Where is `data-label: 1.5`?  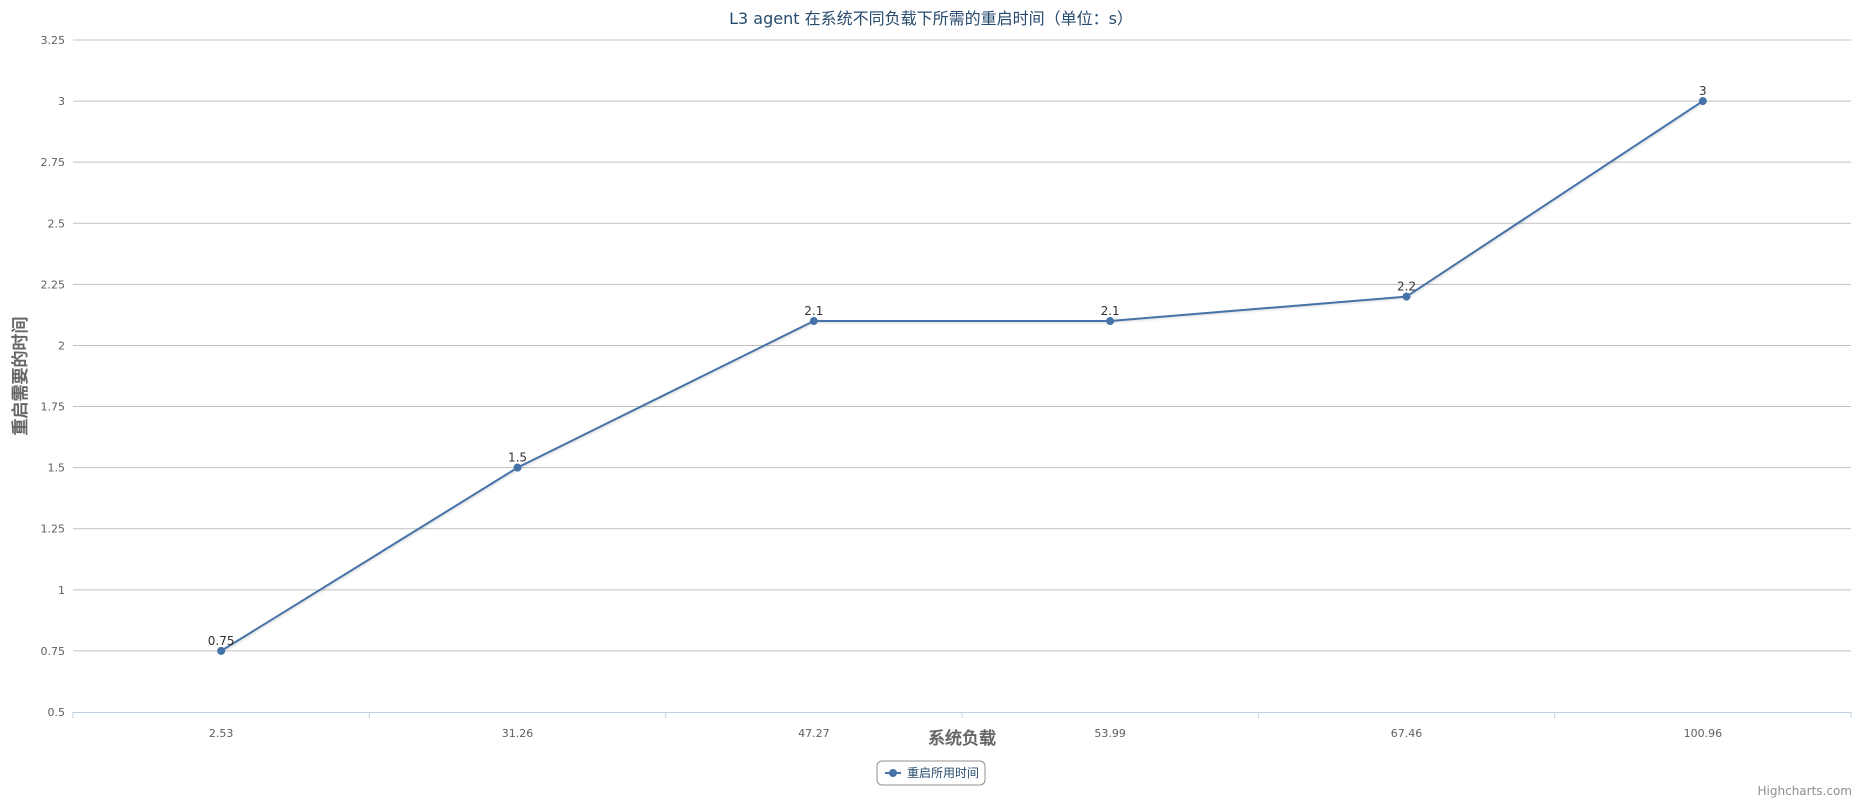
data-label: 1.5 is located at coordinates (517, 458).